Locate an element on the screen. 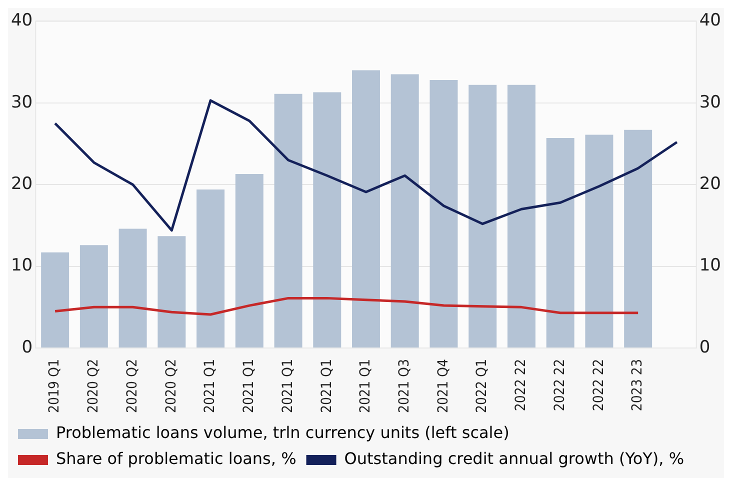 The image size is (732, 497). legend-label: Problematic loans volume, trln currency units (left scale) is located at coordinates (283, 432).